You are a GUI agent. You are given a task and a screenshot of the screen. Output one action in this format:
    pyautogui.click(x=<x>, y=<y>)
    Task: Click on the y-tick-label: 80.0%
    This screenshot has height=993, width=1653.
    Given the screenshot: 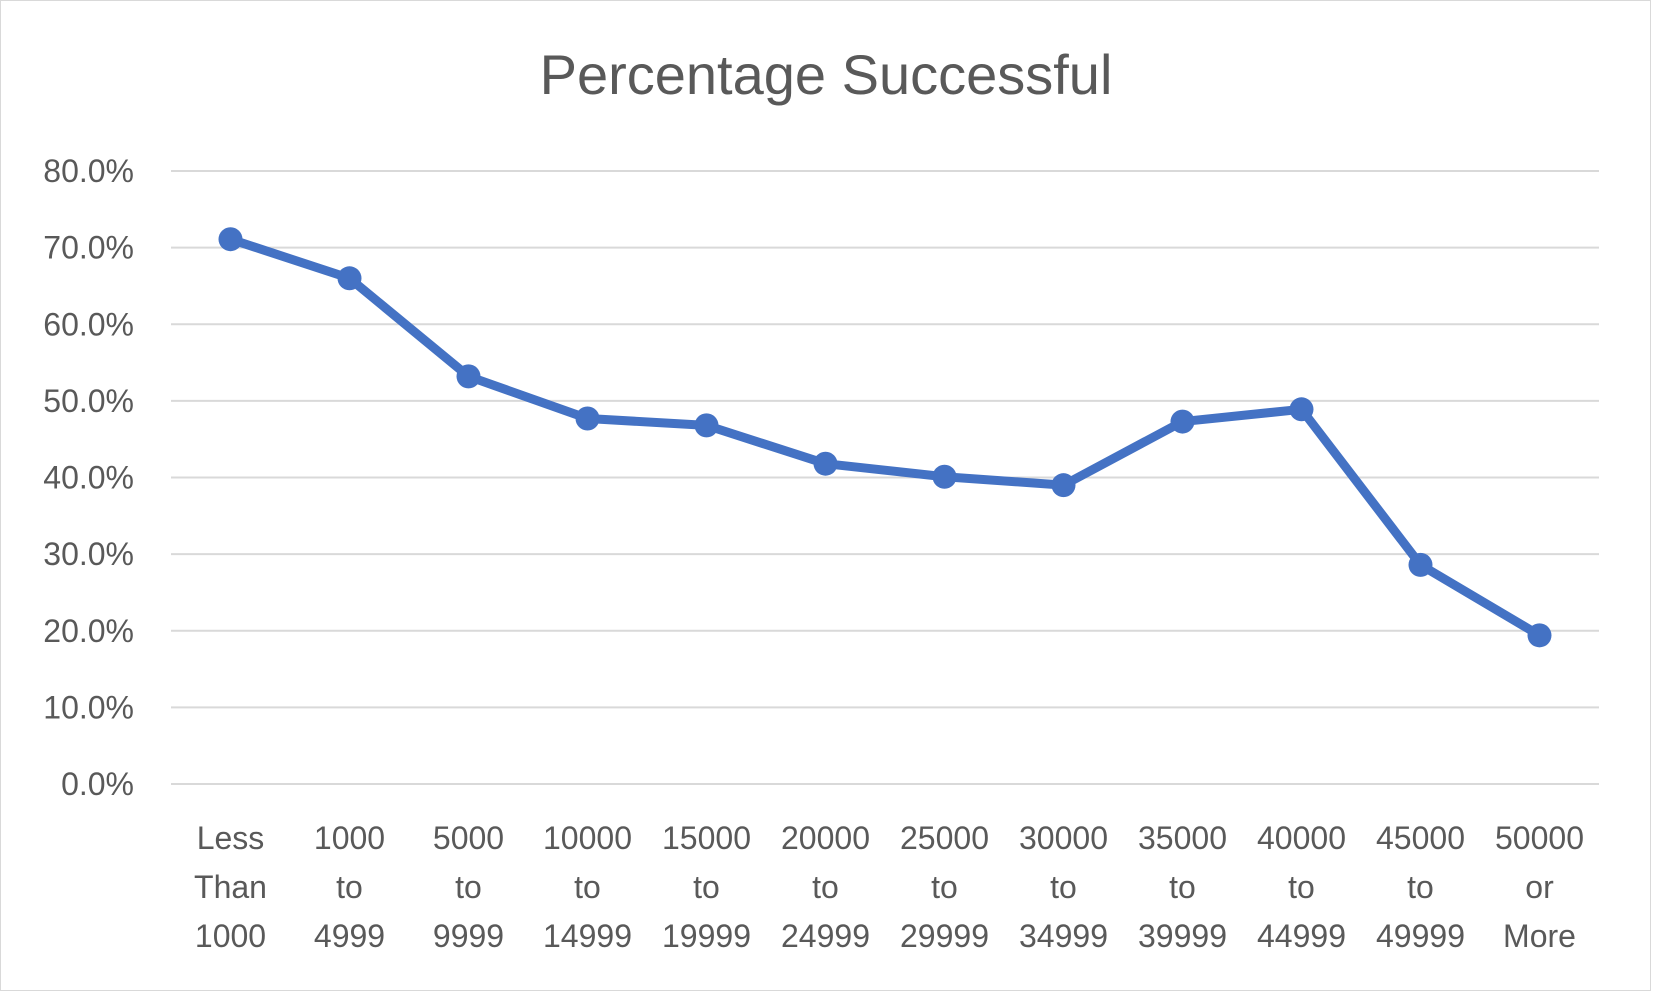 What is the action you would take?
    pyautogui.click(x=88, y=171)
    